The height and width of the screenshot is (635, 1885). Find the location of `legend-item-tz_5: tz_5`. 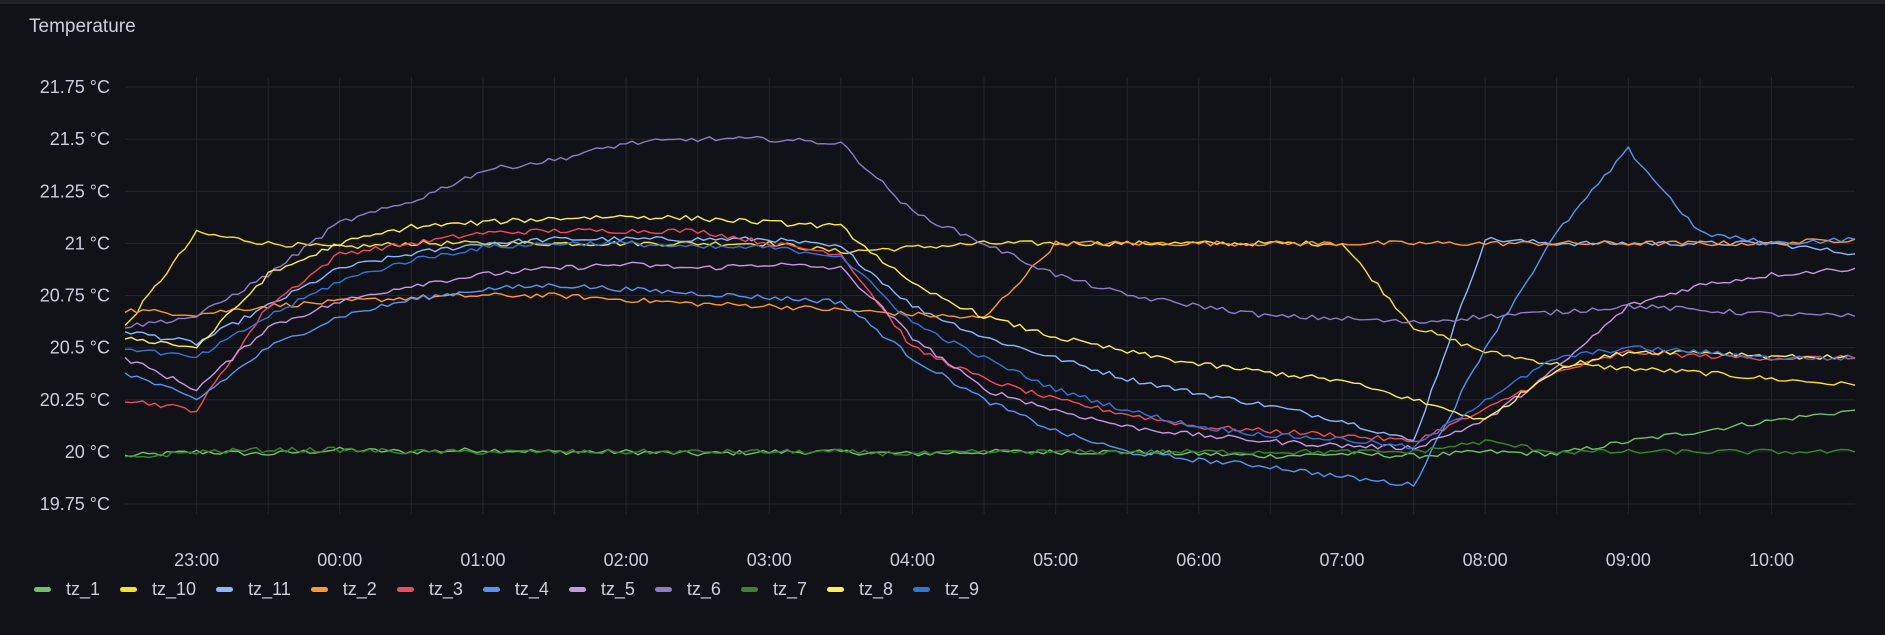

legend-item-tz_5: tz_5 is located at coordinates (601, 589).